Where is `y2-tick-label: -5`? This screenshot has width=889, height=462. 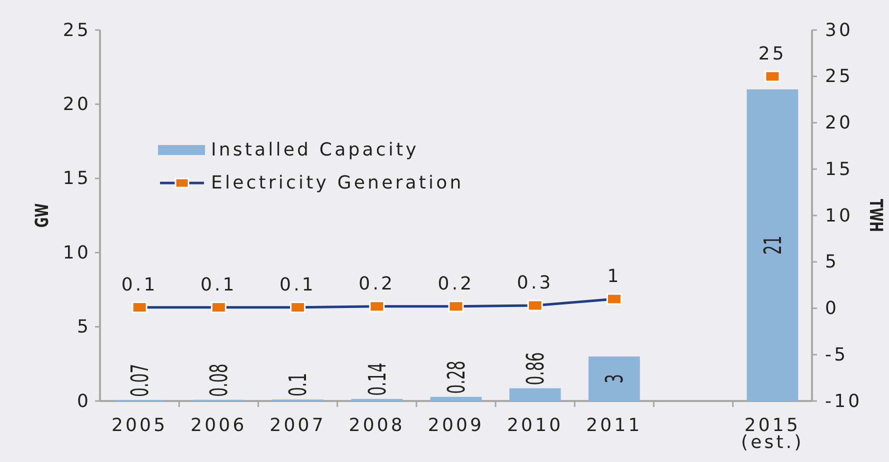 y2-tick-label: -5 is located at coordinates (836, 355).